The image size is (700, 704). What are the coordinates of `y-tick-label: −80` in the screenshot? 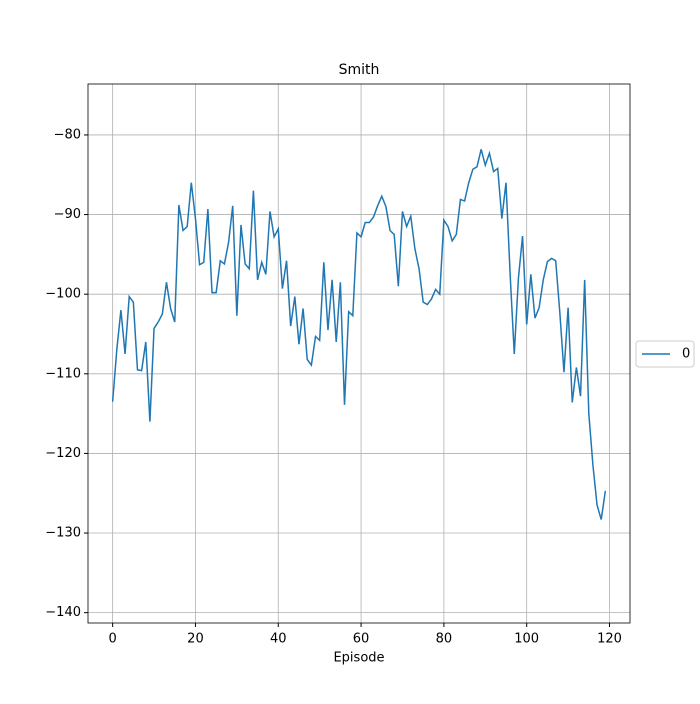 It's located at (67, 134).